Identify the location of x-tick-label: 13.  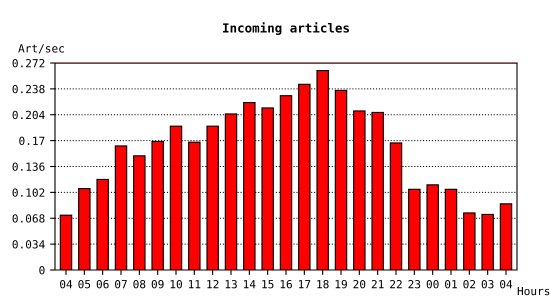
(231, 284).